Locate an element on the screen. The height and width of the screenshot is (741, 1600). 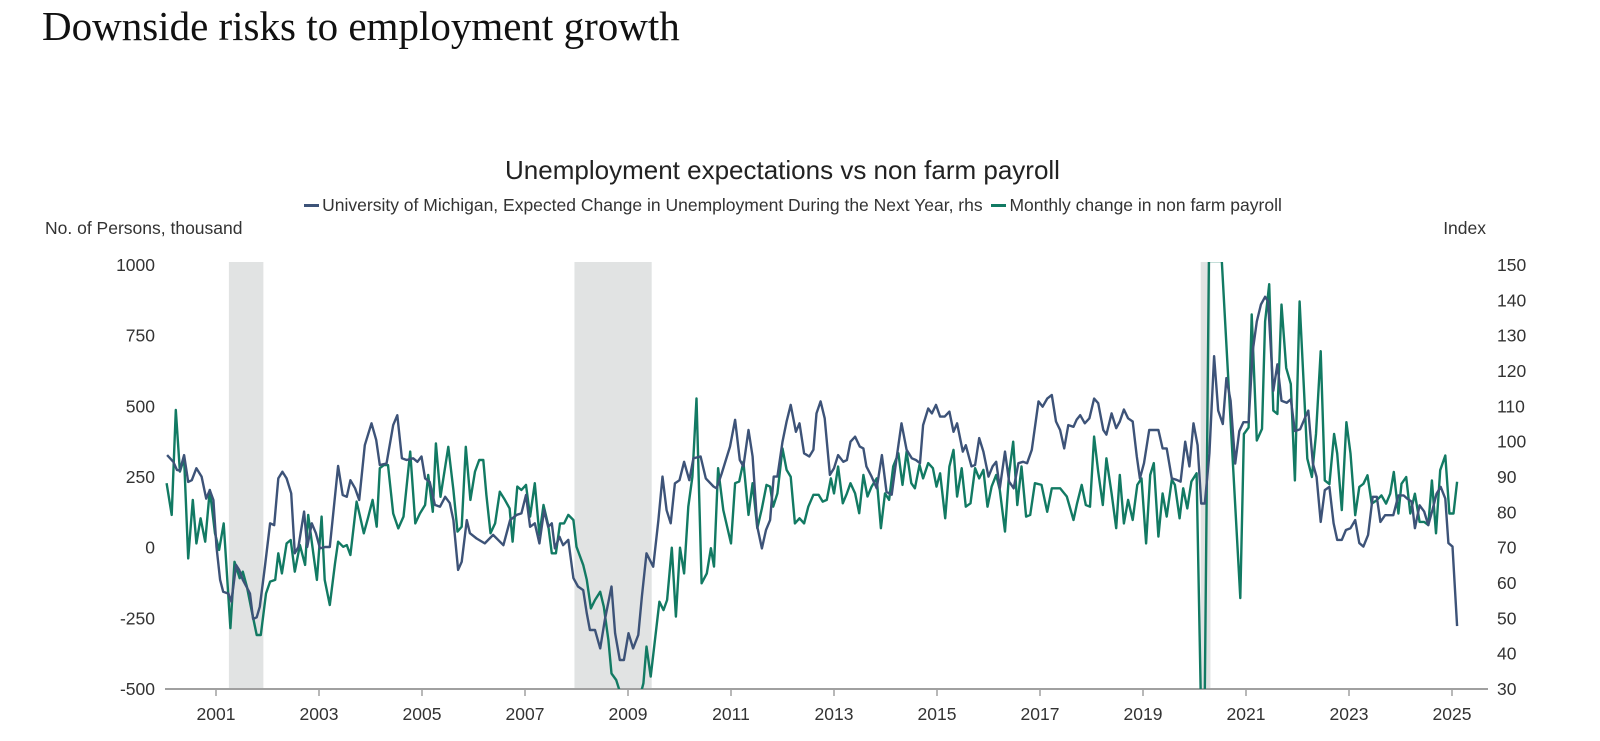
x-tick-label: 2017 is located at coordinates (1040, 714).